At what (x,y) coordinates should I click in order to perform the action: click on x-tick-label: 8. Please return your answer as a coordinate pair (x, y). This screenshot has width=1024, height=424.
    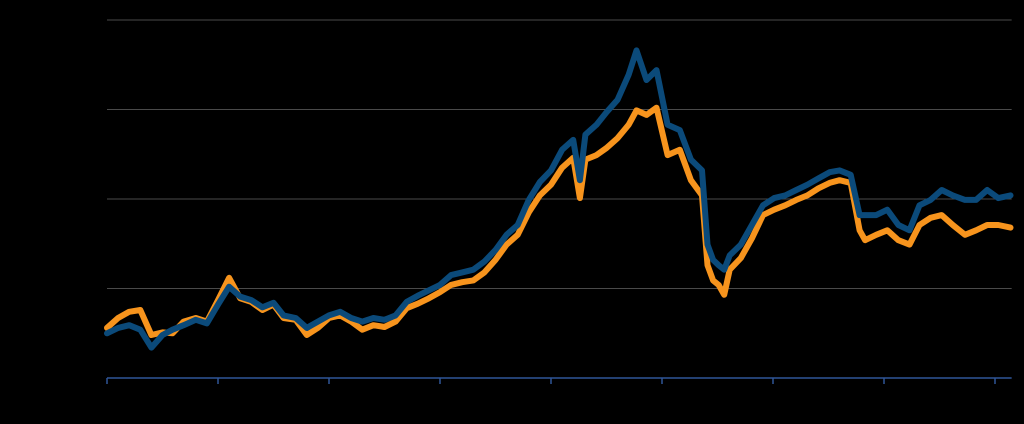
    Looking at the image, I should click on (995, 395).